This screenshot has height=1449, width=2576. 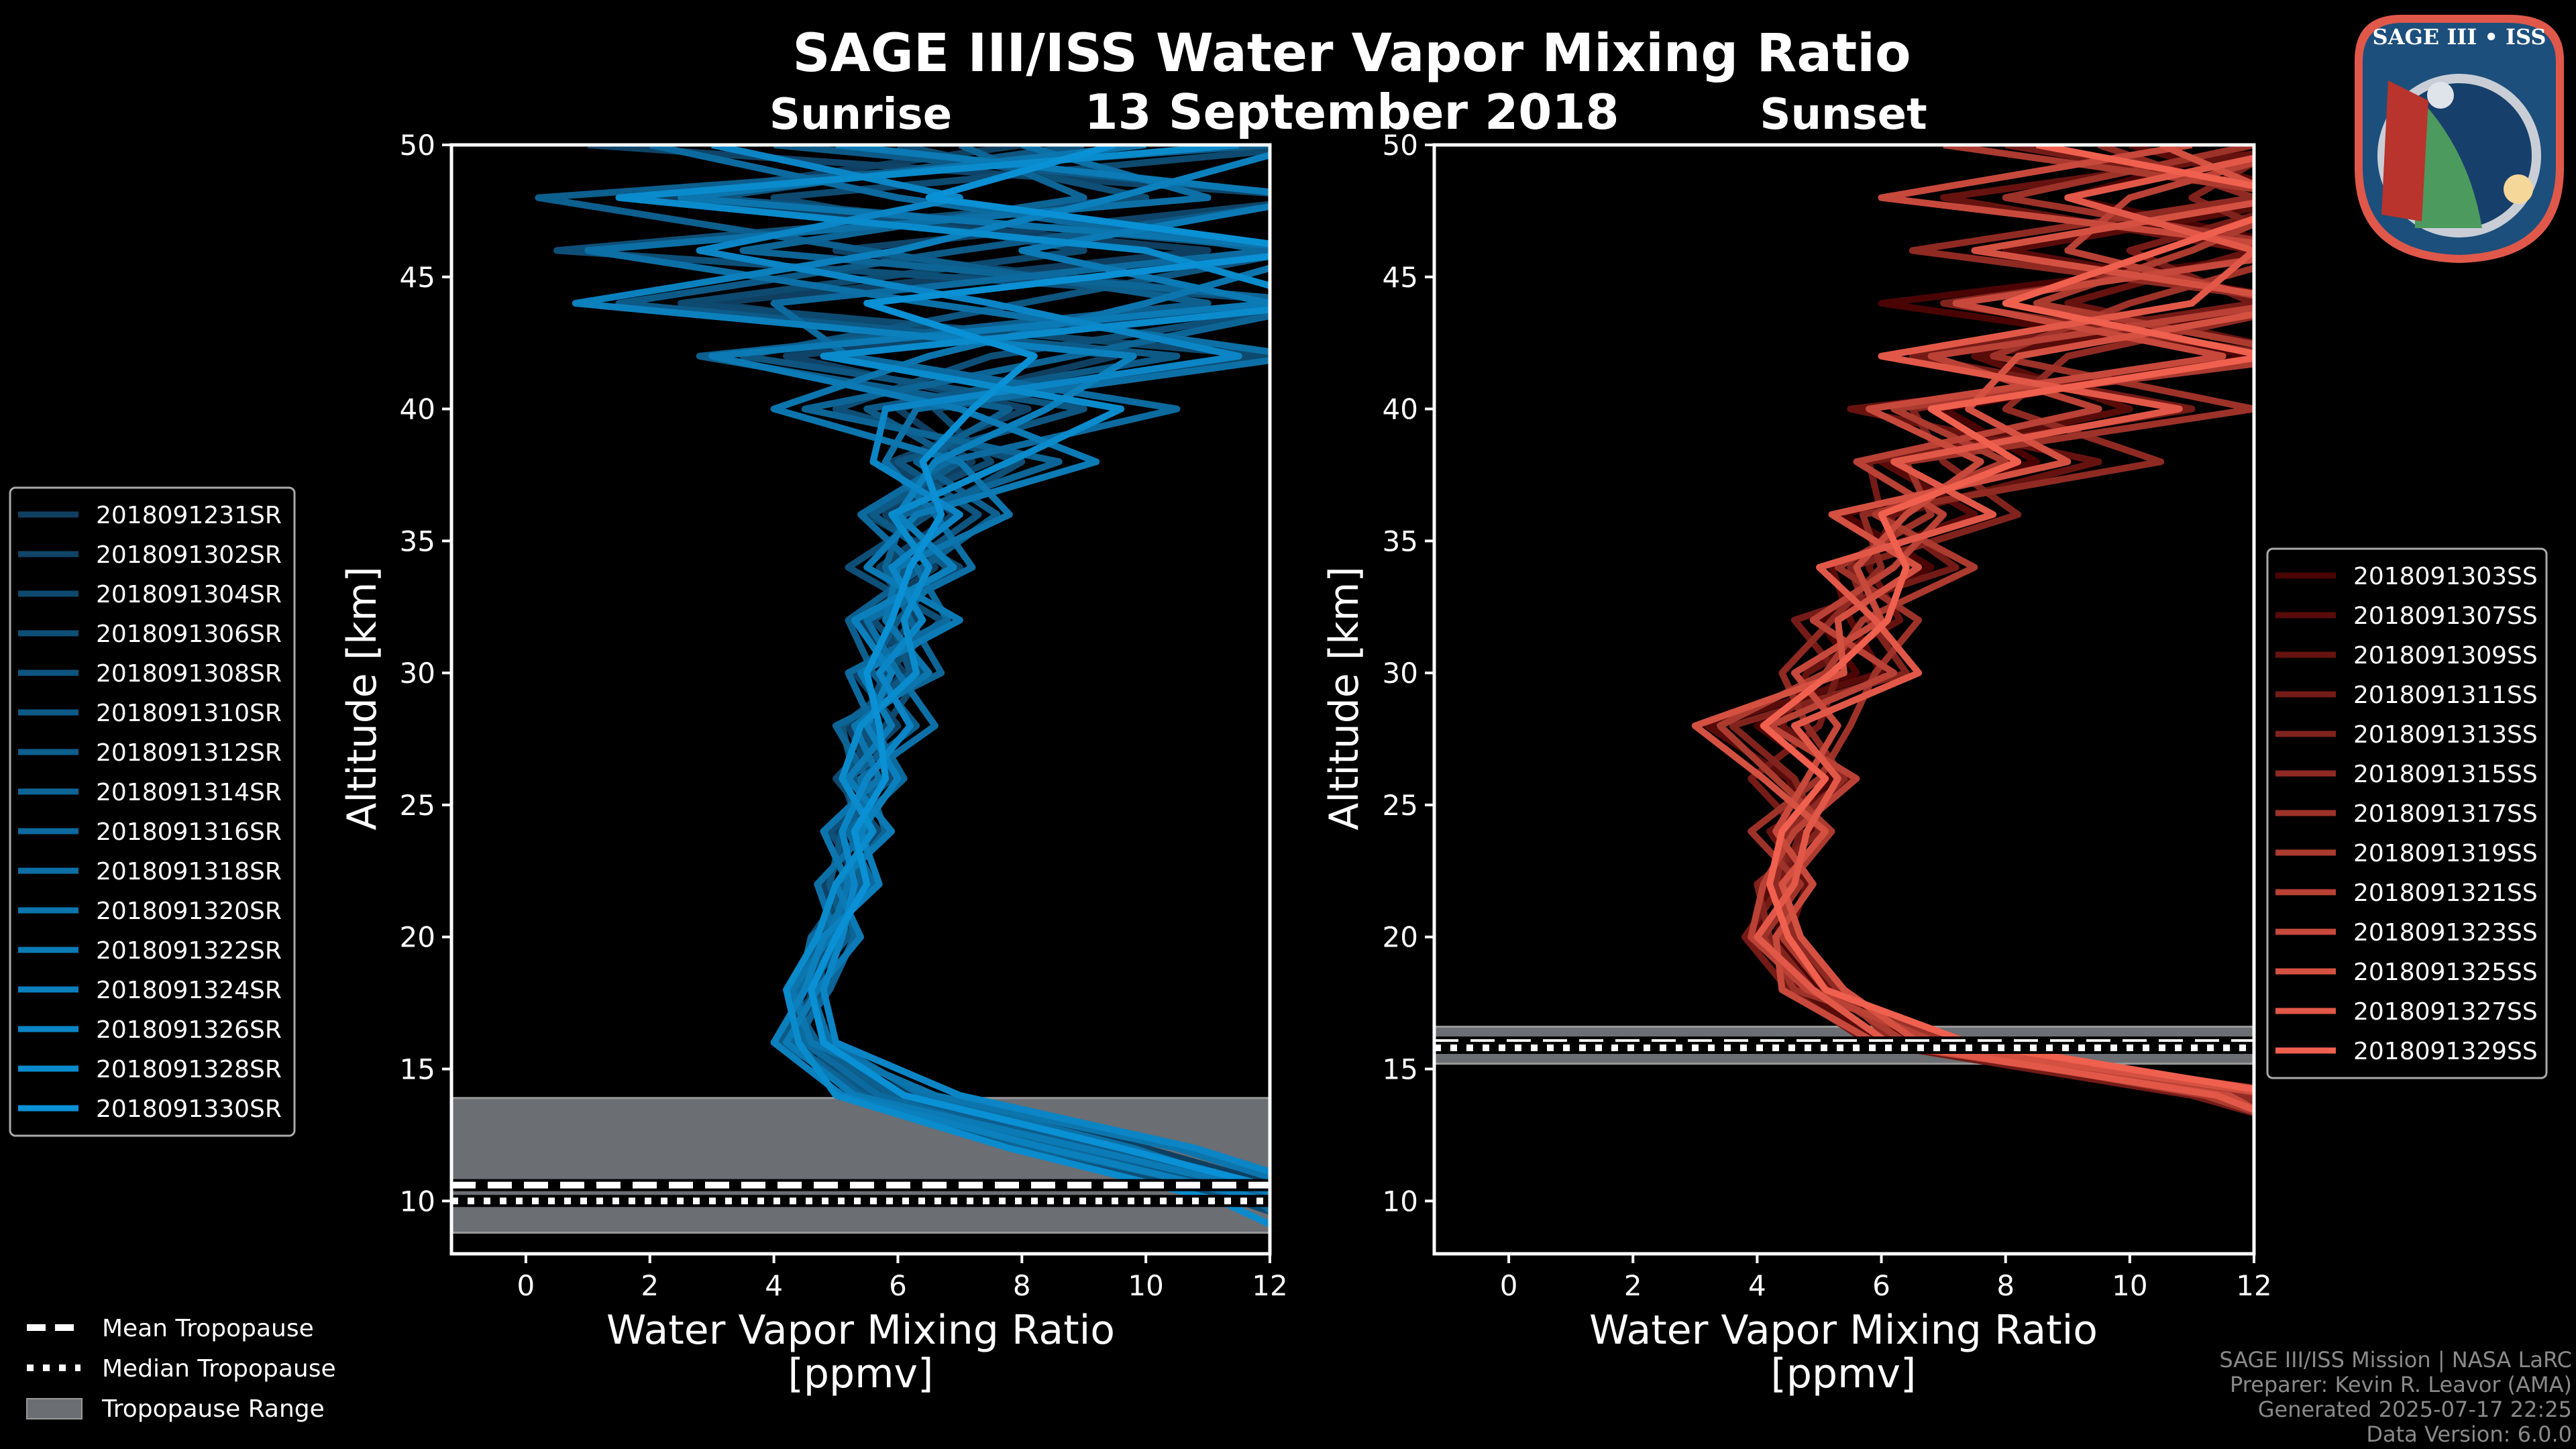 I want to click on legend-label: 2018091302SR, so click(x=189, y=555).